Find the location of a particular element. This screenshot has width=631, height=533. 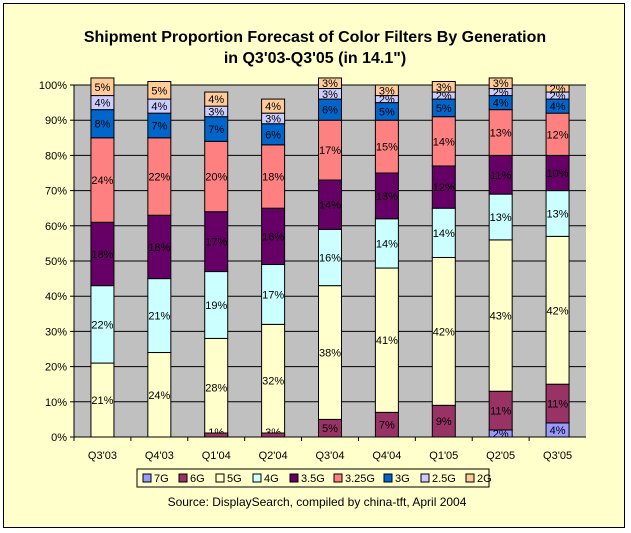

legend-swatch-6g is located at coordinates (183, 478).